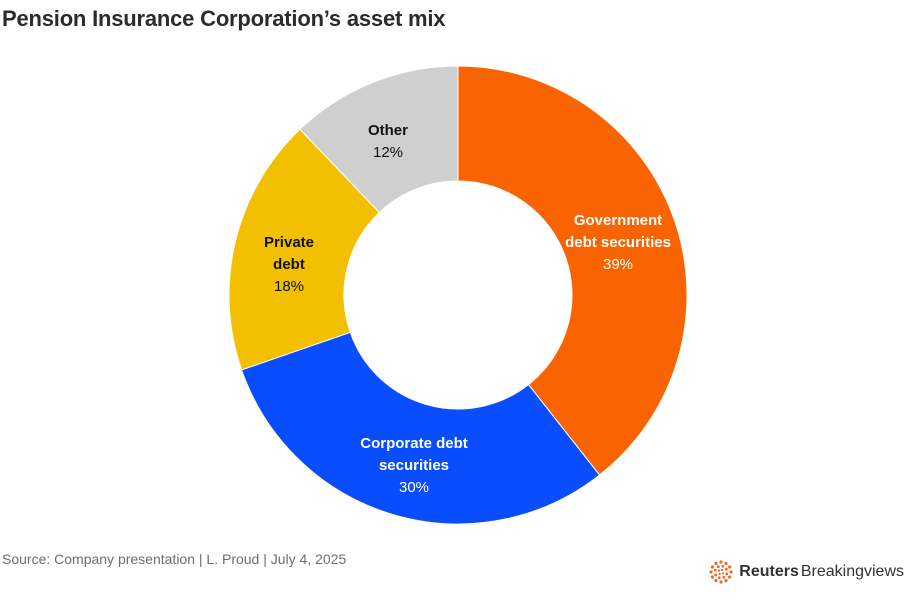 The height and width of the screenshot is (600, 914). Describe the element at coordinates (852, 571) in the screenshot. I see `logo-text-breakingviews: Breakingviews` at that location.